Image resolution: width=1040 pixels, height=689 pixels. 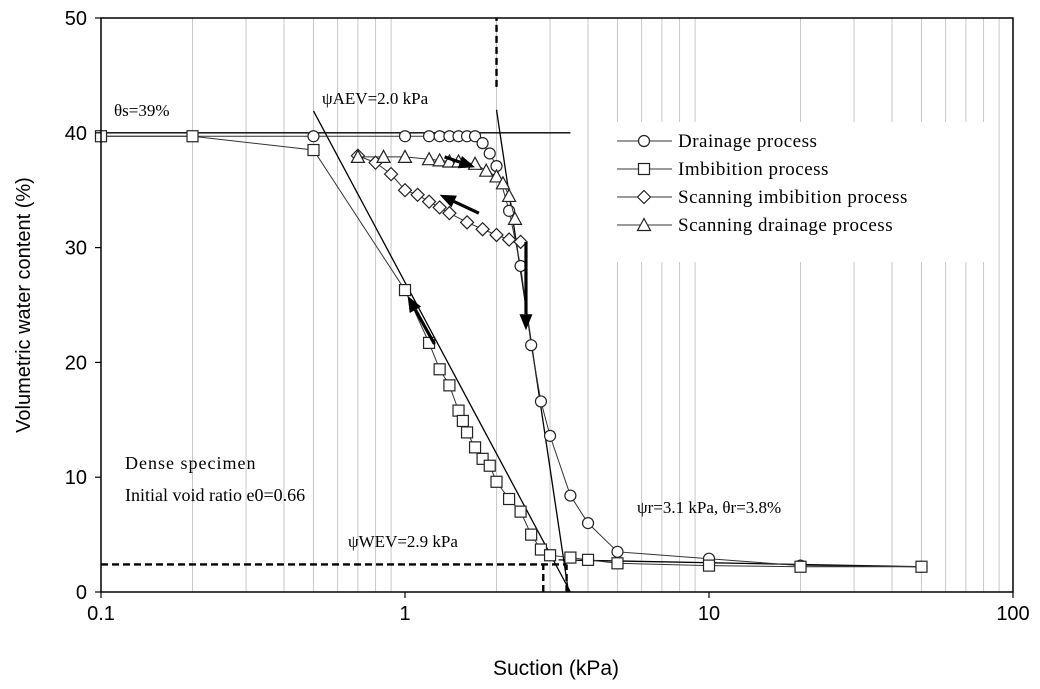 What do you see at coordinates (644, 141) in the screenshot?
I see `legend-marker-circle` at bounding box center [644, 141].